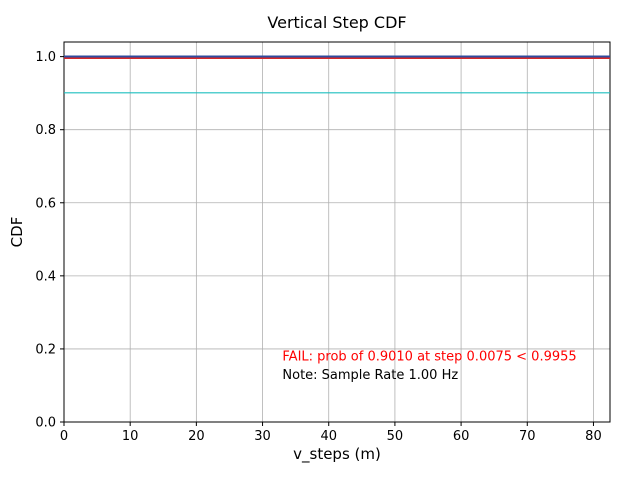 The width and height of the screenshot is (640, 480). Describe the element at coordinates (64, 436) in the screenshot. I see `x-tick-label: 0` at that location.